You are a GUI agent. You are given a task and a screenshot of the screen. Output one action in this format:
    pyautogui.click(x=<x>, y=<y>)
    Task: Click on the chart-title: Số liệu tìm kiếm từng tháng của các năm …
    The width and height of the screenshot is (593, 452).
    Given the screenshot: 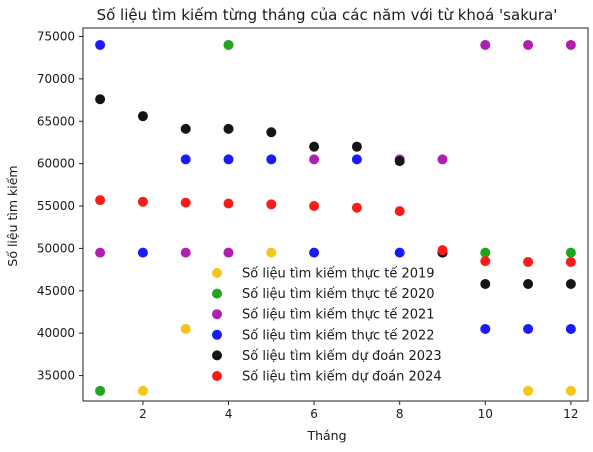 What is the action you would take?
    pyautogui.click(x=327, y=15)
    